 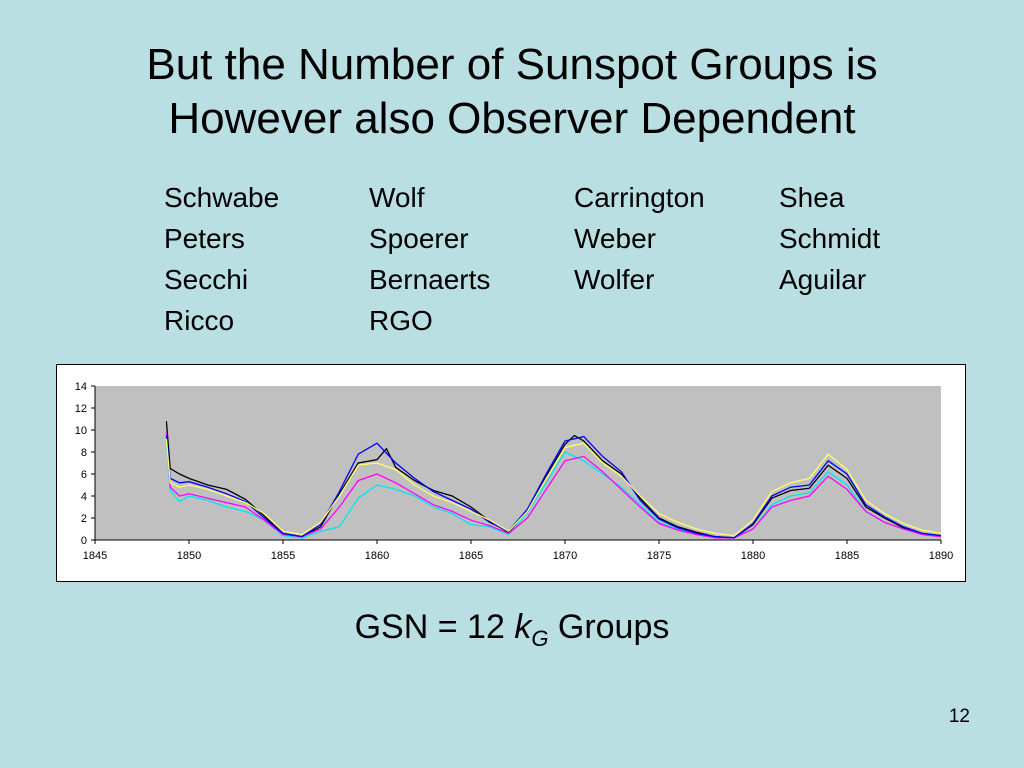 What do you see at coordinates (753, 556) in the screenshot?
I see `x-tick-label: 1880` at bounding box center [753, 556].